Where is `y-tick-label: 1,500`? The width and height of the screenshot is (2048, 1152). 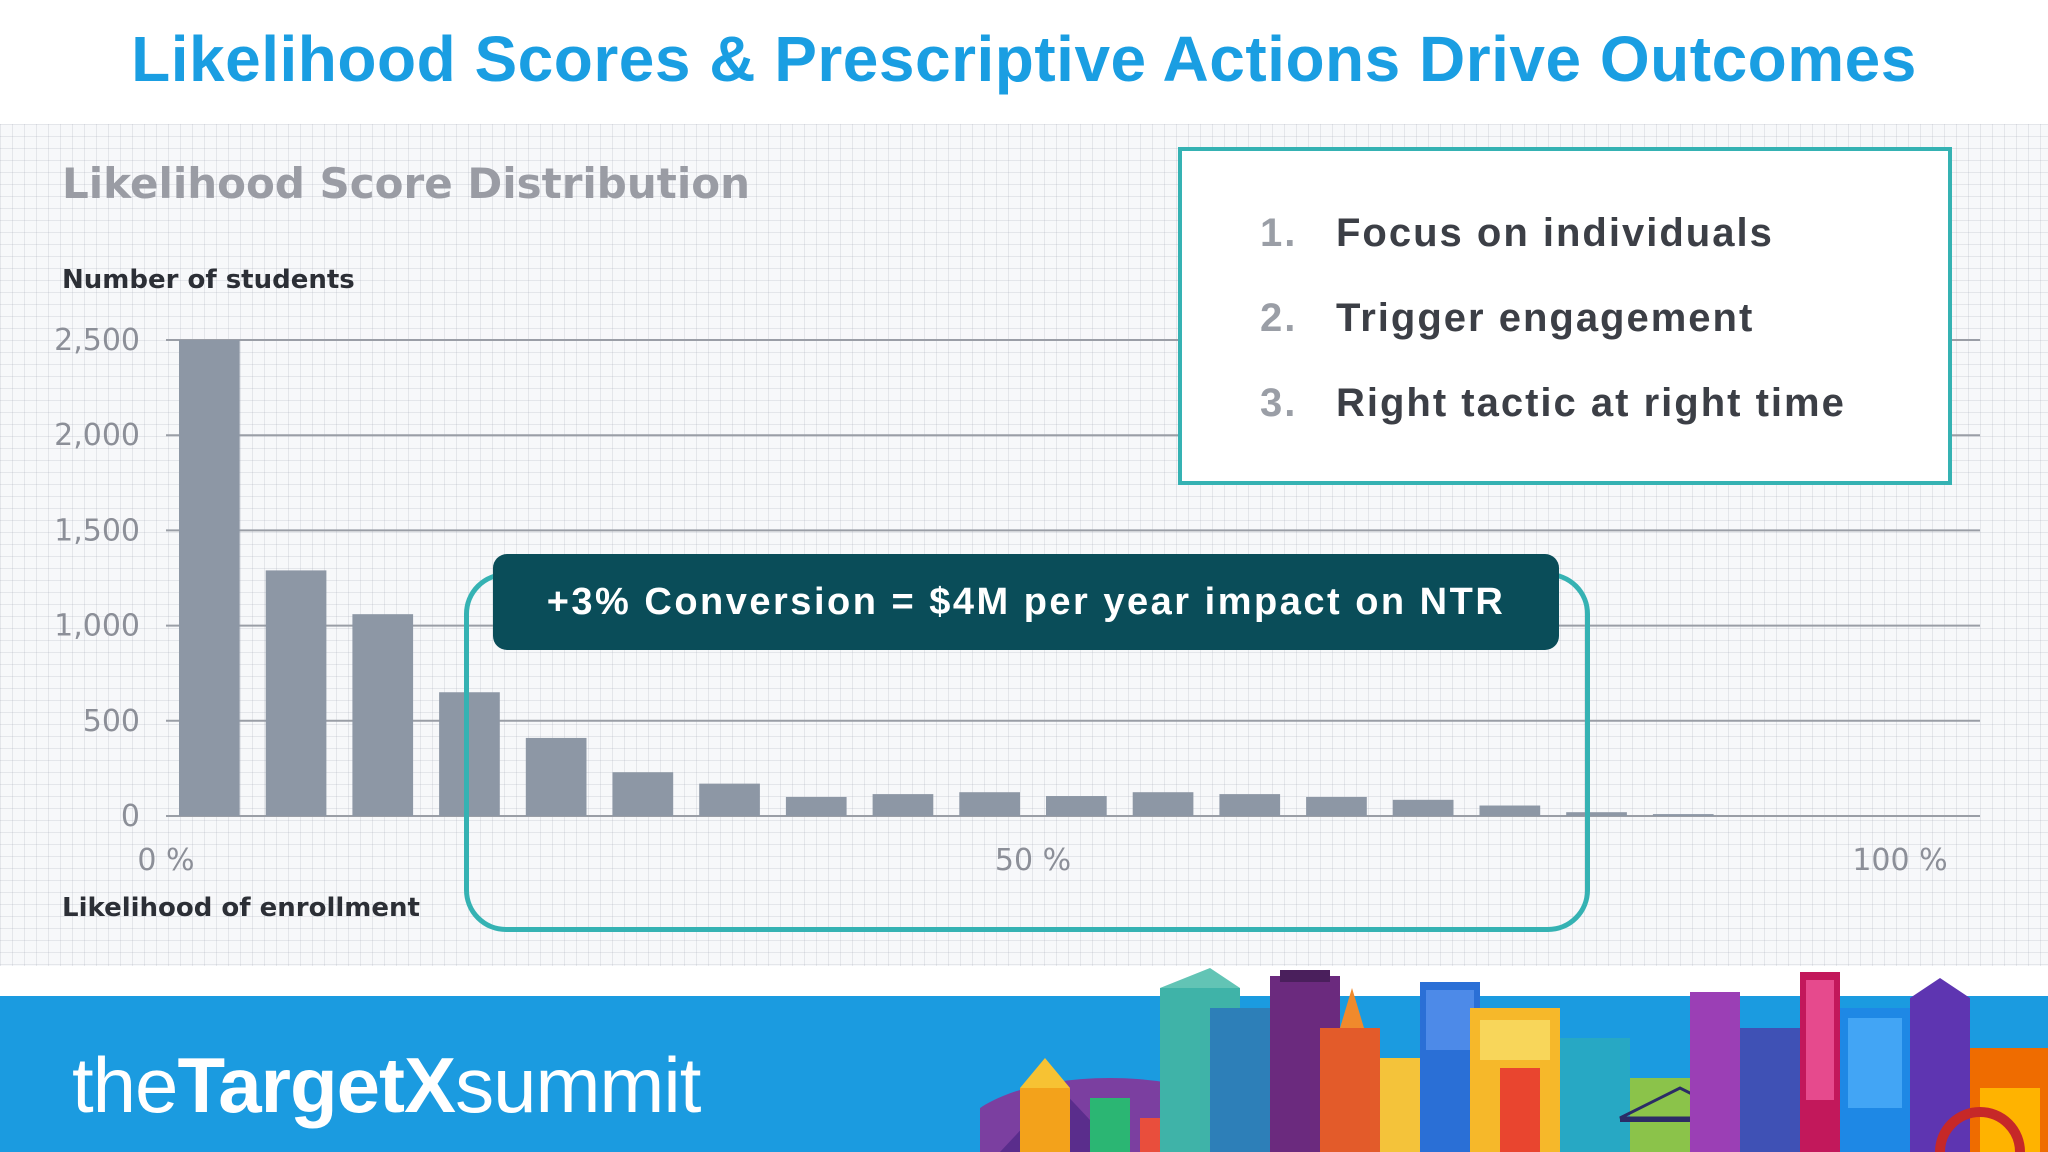
y-tick-label: 1,500 is located at coordinates (97, 530).